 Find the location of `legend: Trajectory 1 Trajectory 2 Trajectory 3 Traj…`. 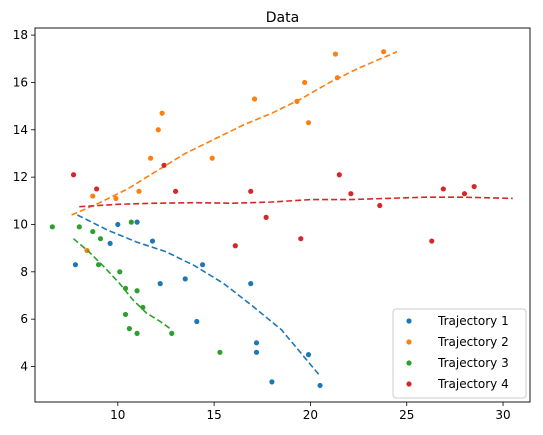

legend: Trajectory 1 Trajectory 2 Trajectory 3 Traj… is located at coordinates (459, 353).